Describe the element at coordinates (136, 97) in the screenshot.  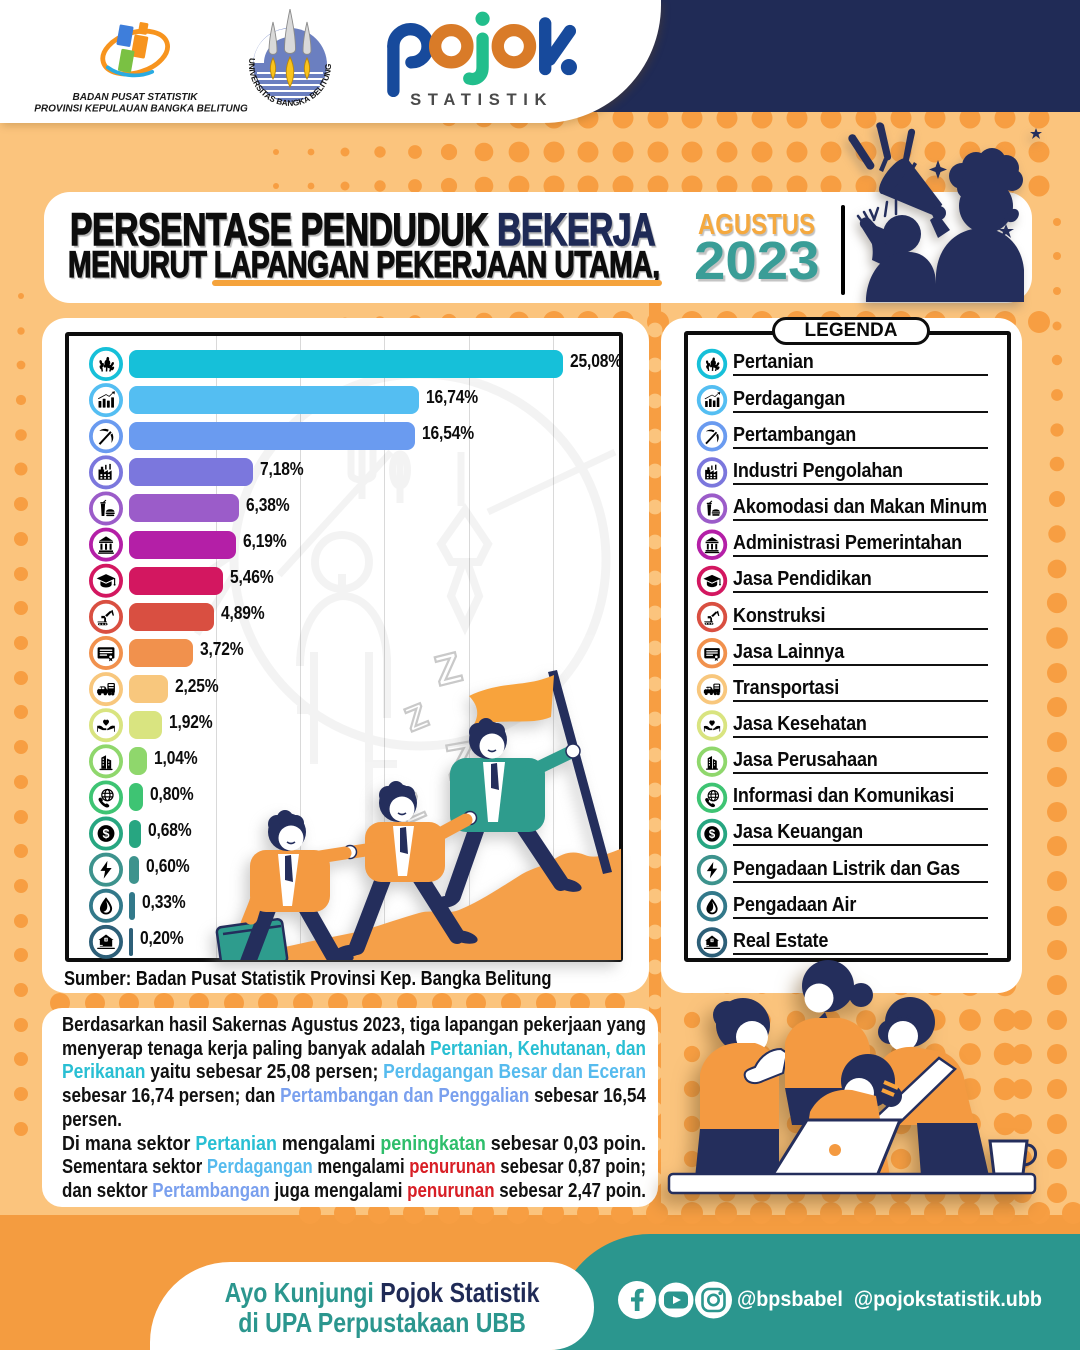
I see `svg-text: BADAN PUSAT STATISTIK` at that location.